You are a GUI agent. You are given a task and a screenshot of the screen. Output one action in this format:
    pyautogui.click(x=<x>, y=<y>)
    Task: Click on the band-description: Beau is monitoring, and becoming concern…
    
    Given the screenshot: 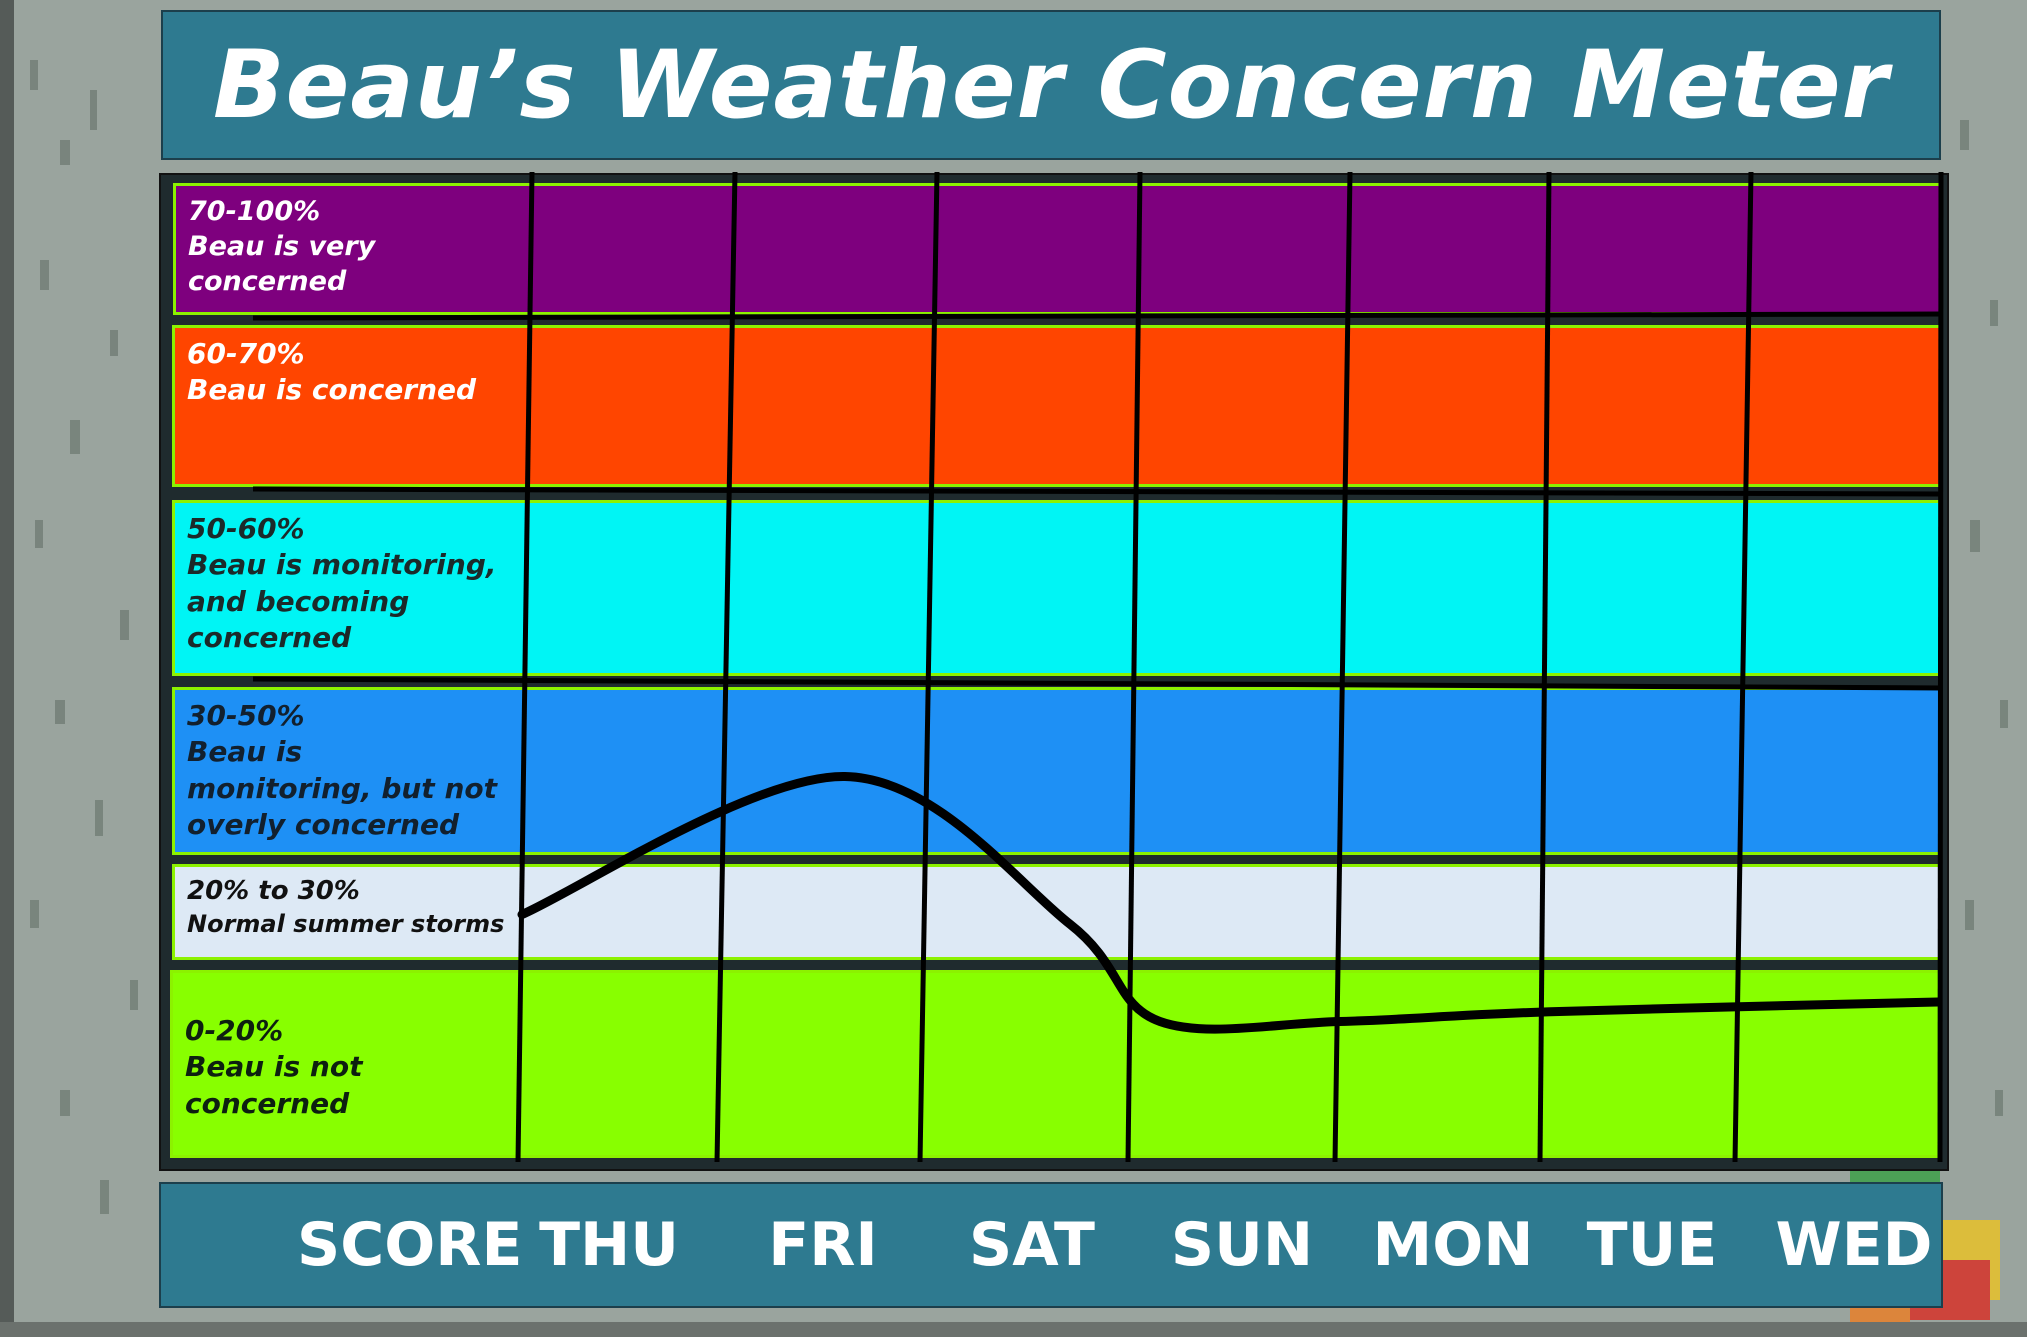 What is the action you would take?
    pyautogui.click(x=342, y=601)
    